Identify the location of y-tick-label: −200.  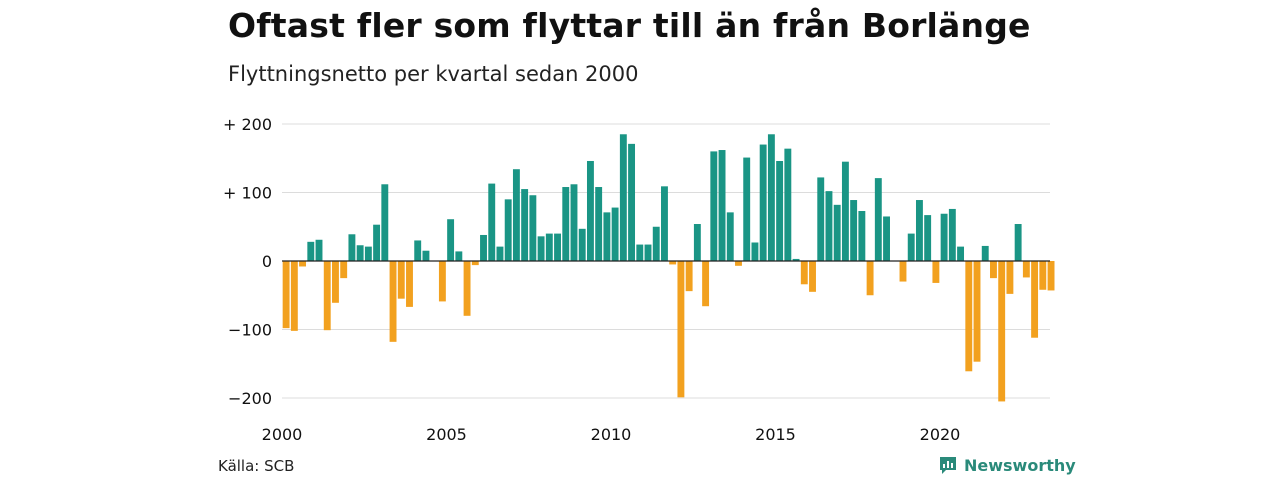
(250, 398).